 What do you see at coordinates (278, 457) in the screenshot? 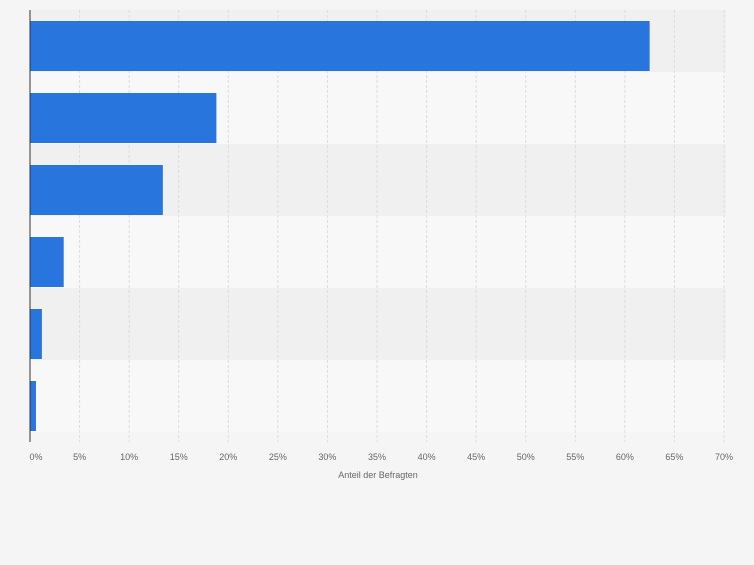
I see `x-tick-label: 25%` at bounding box center [278, 457].